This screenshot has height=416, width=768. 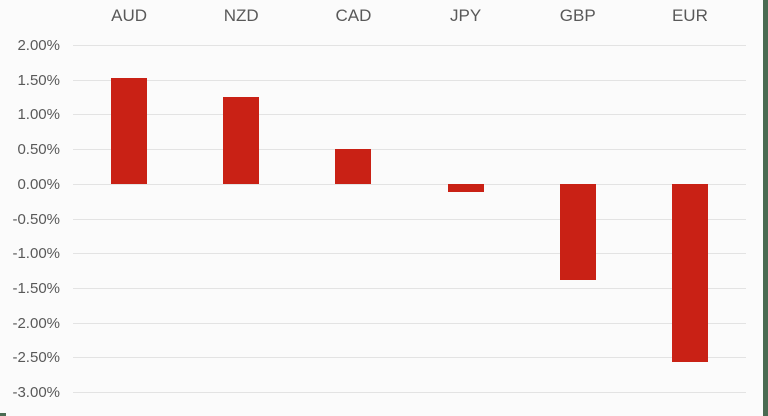 I want to click on category-label-cad: CAD, so click(x=353, y=15).